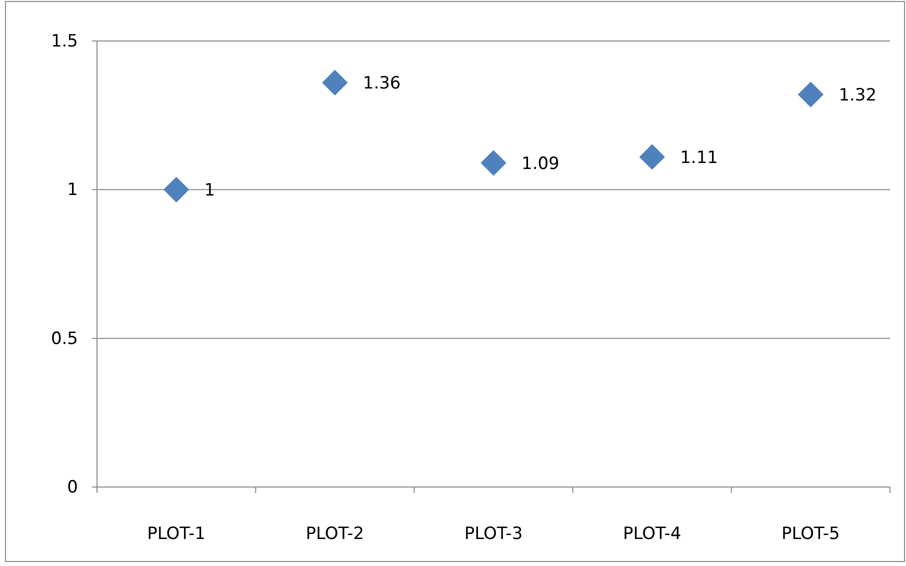 This screenshot has height=566, width=906. Describe the element at coordinates (176, 534) in the screenshot. I see `x-tick-label: PLOT-1` at that location.